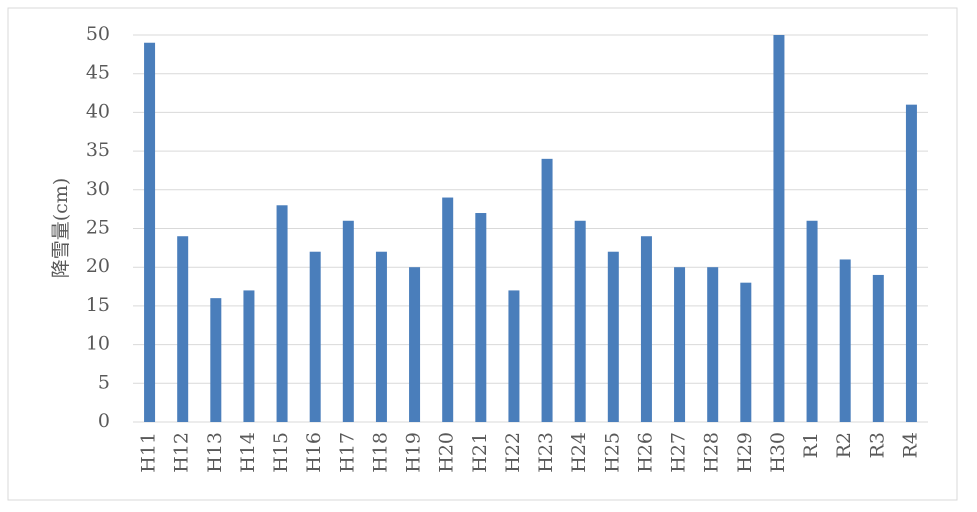 Image resolution: width=977 pixels, height=512 pixels. What do you see at coordinates (98, 34) in the screenshot?
I see `y-tick-label: 50` at bounding box center [98, 34].